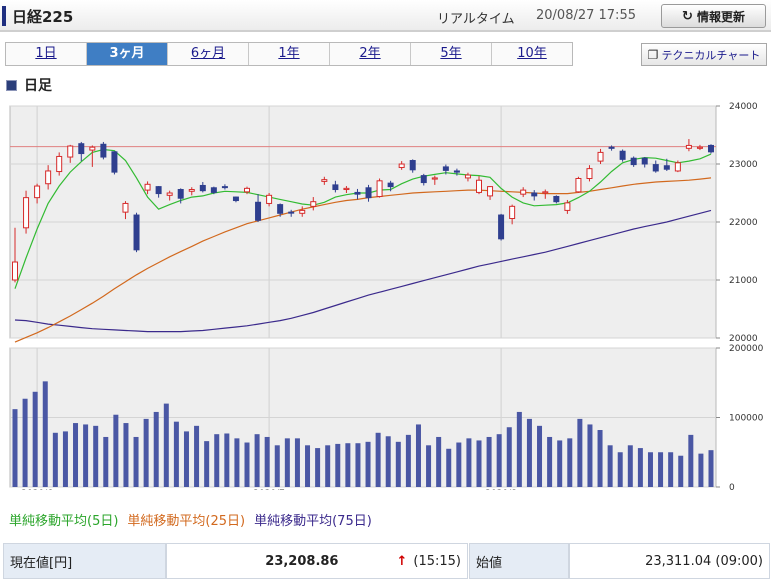  Describe the element at coordinates (84, 561) in the screenshot. I see `current-price-label: 現在値[円]` at that location.